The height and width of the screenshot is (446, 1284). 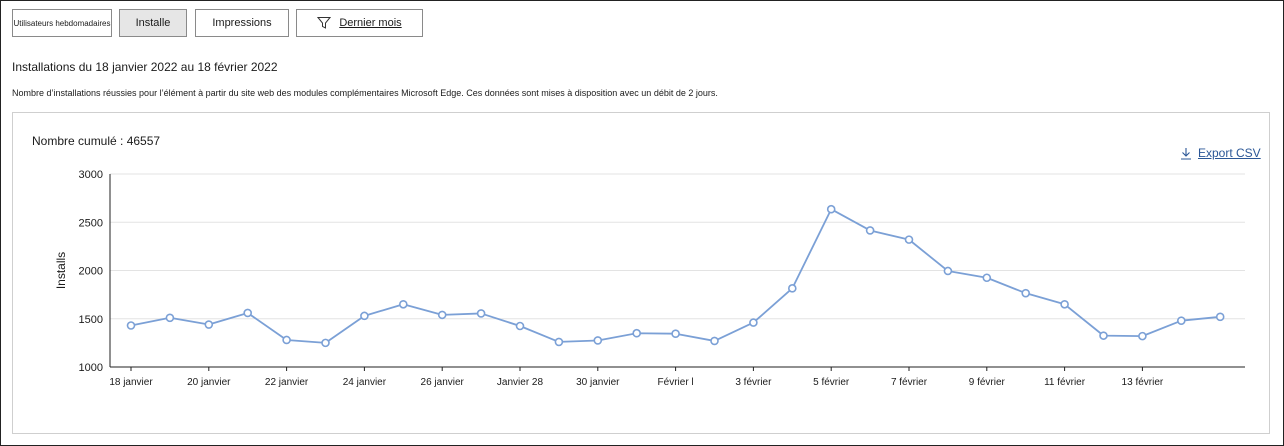 What do you see at coordinates (365, 382) in the screenshot?
I see `x-tick-label: 24 janvier` at bounding box center [365, 382].